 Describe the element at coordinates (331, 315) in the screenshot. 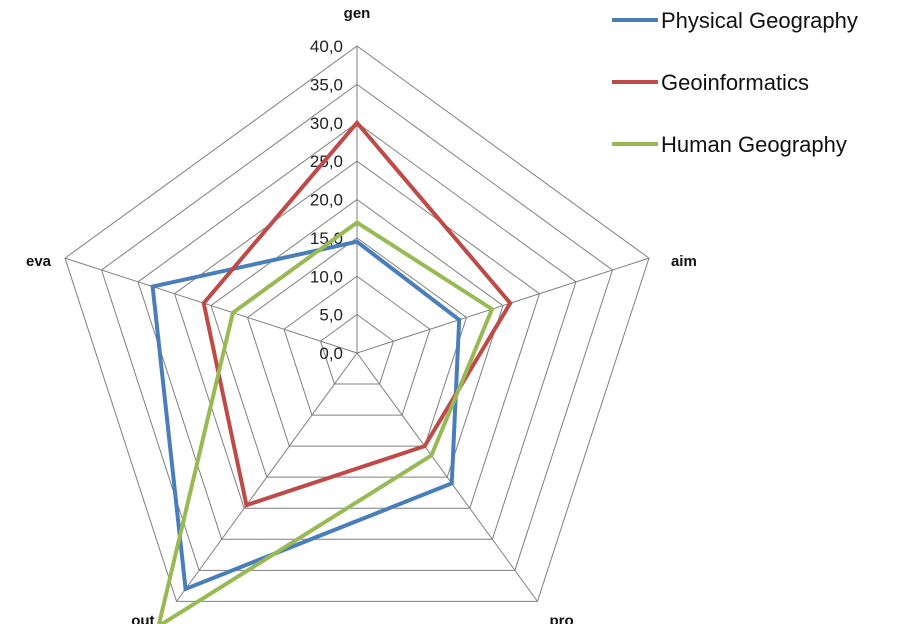

I see `tick-label: 5,0` at that location.